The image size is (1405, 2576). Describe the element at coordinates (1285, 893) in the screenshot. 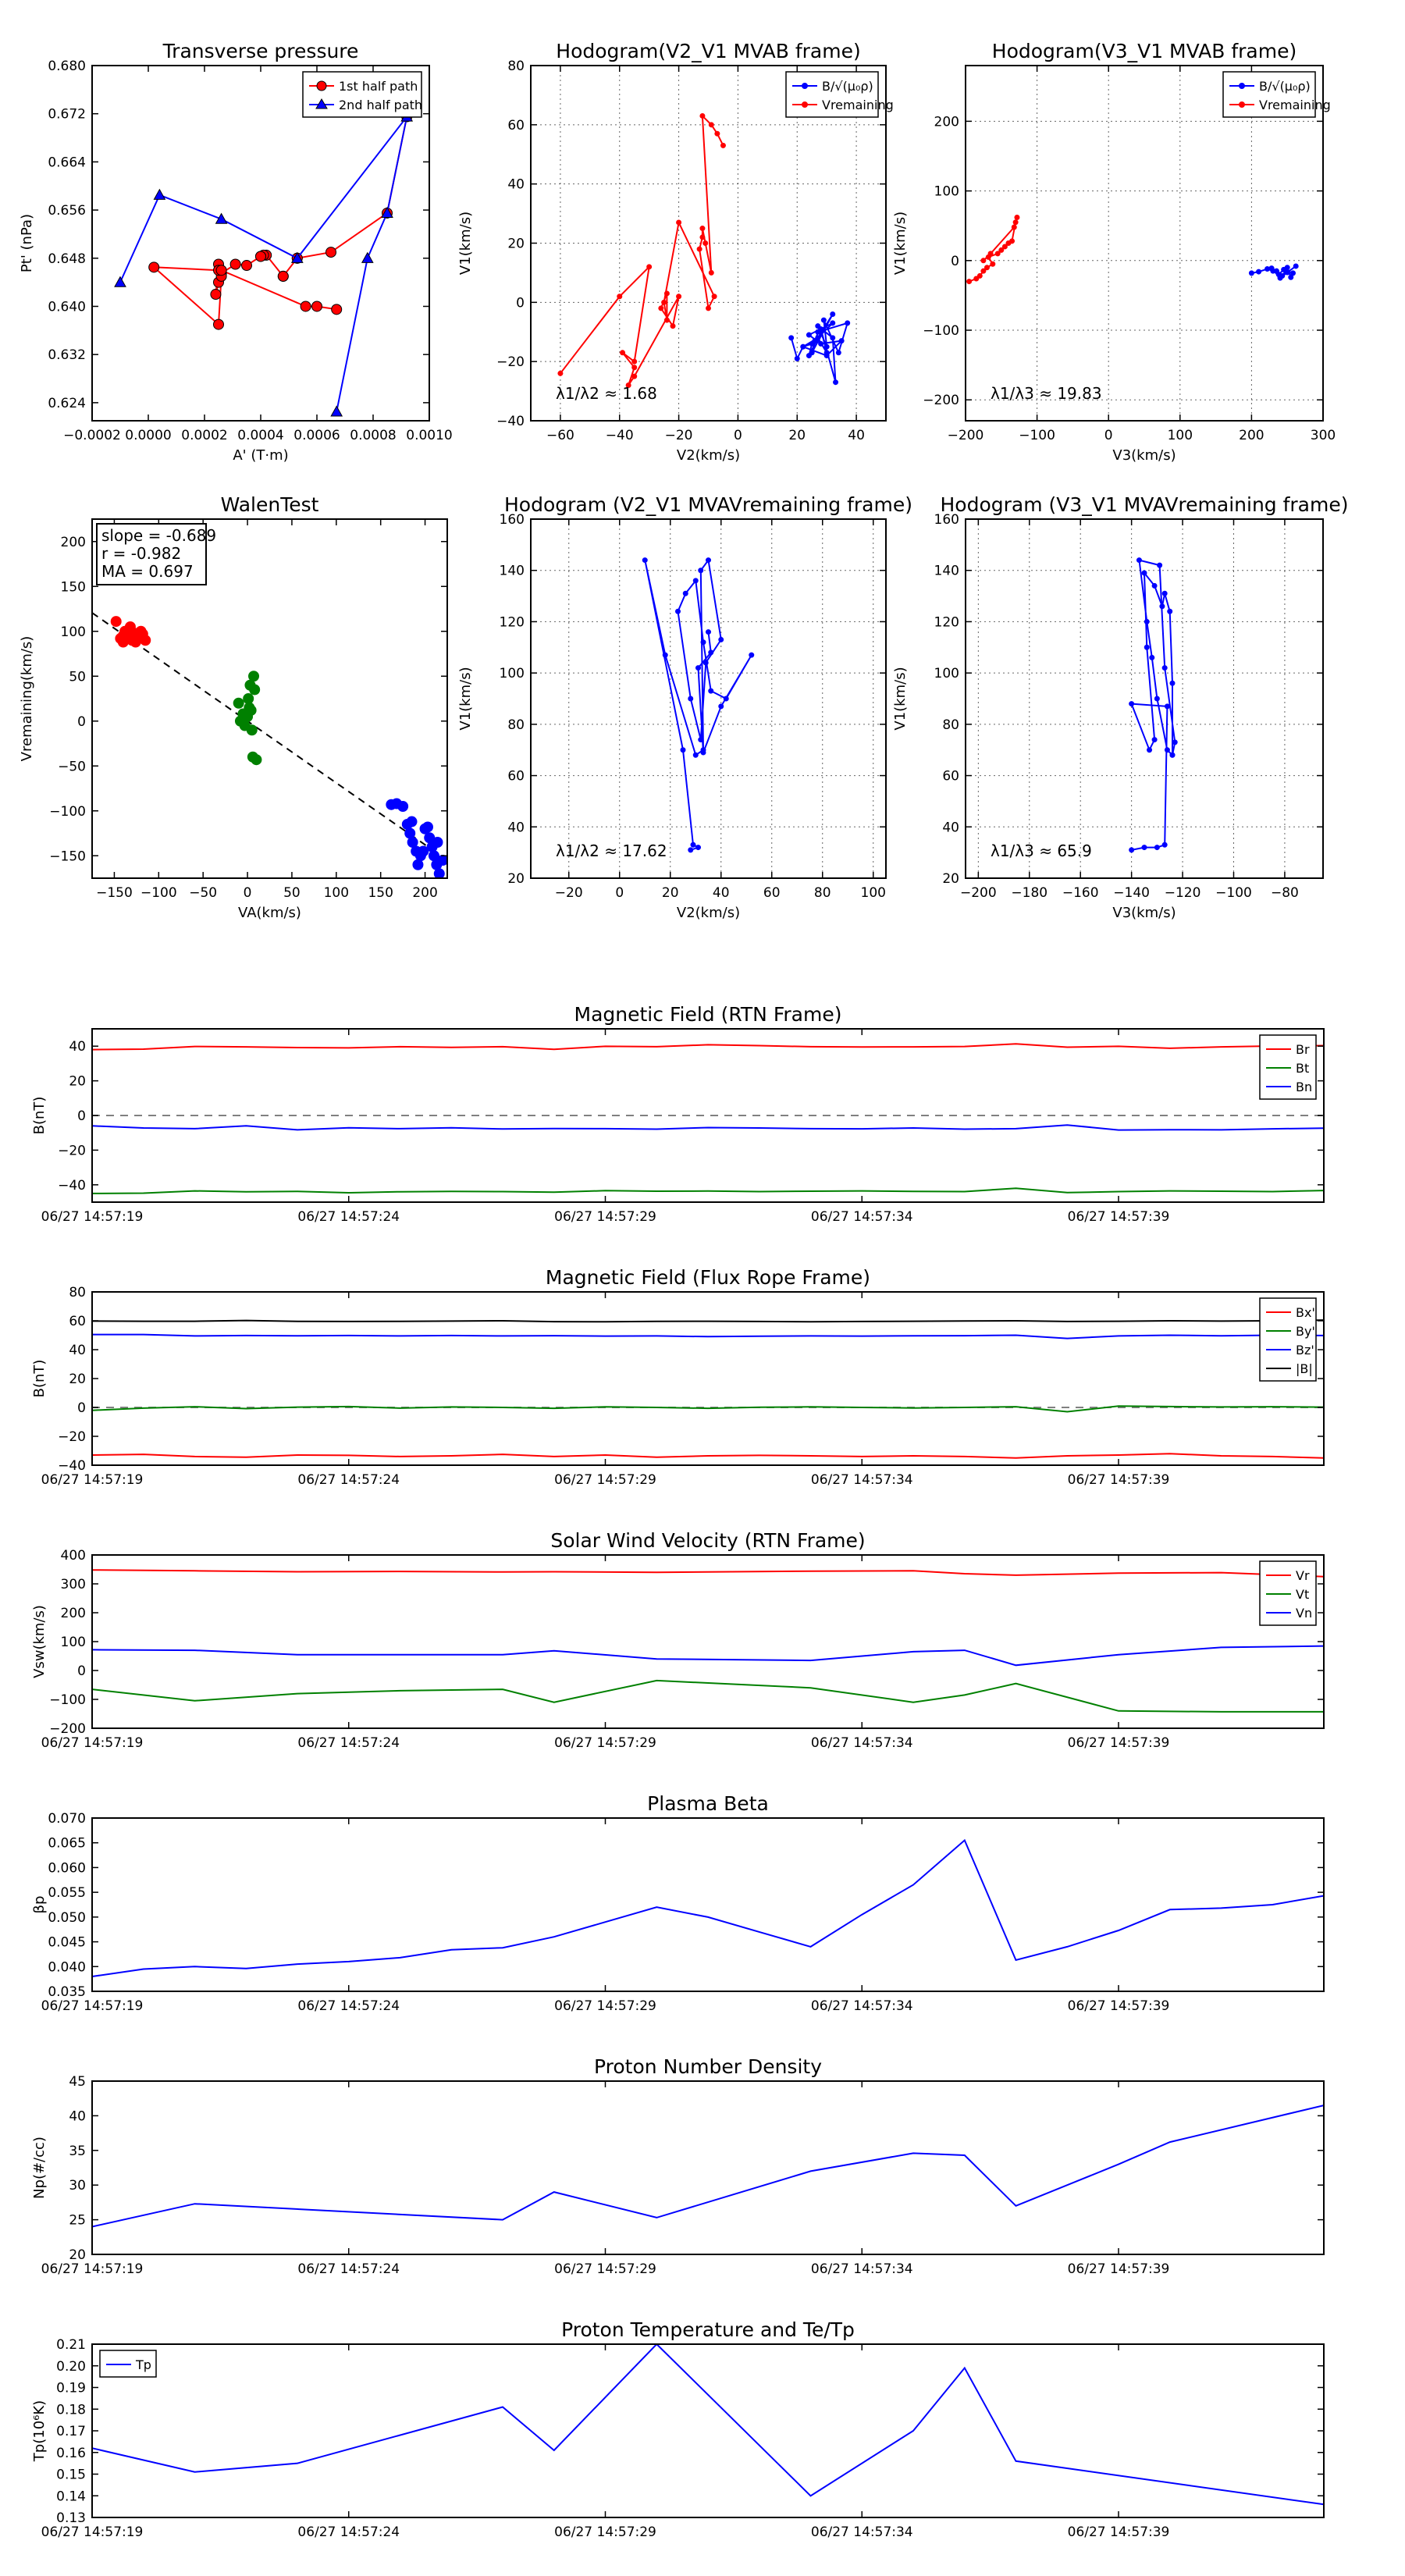

I see `x-tick-label: −80` at that location.